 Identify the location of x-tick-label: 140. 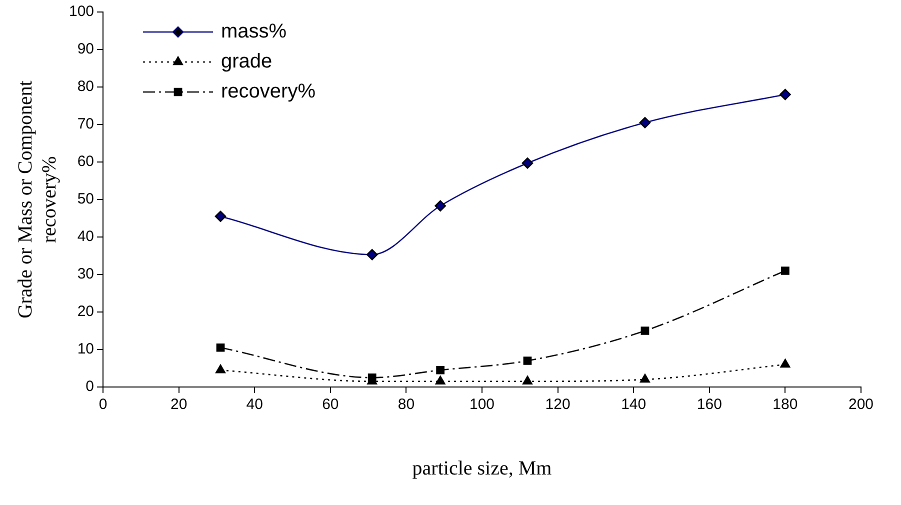
(633, 405).